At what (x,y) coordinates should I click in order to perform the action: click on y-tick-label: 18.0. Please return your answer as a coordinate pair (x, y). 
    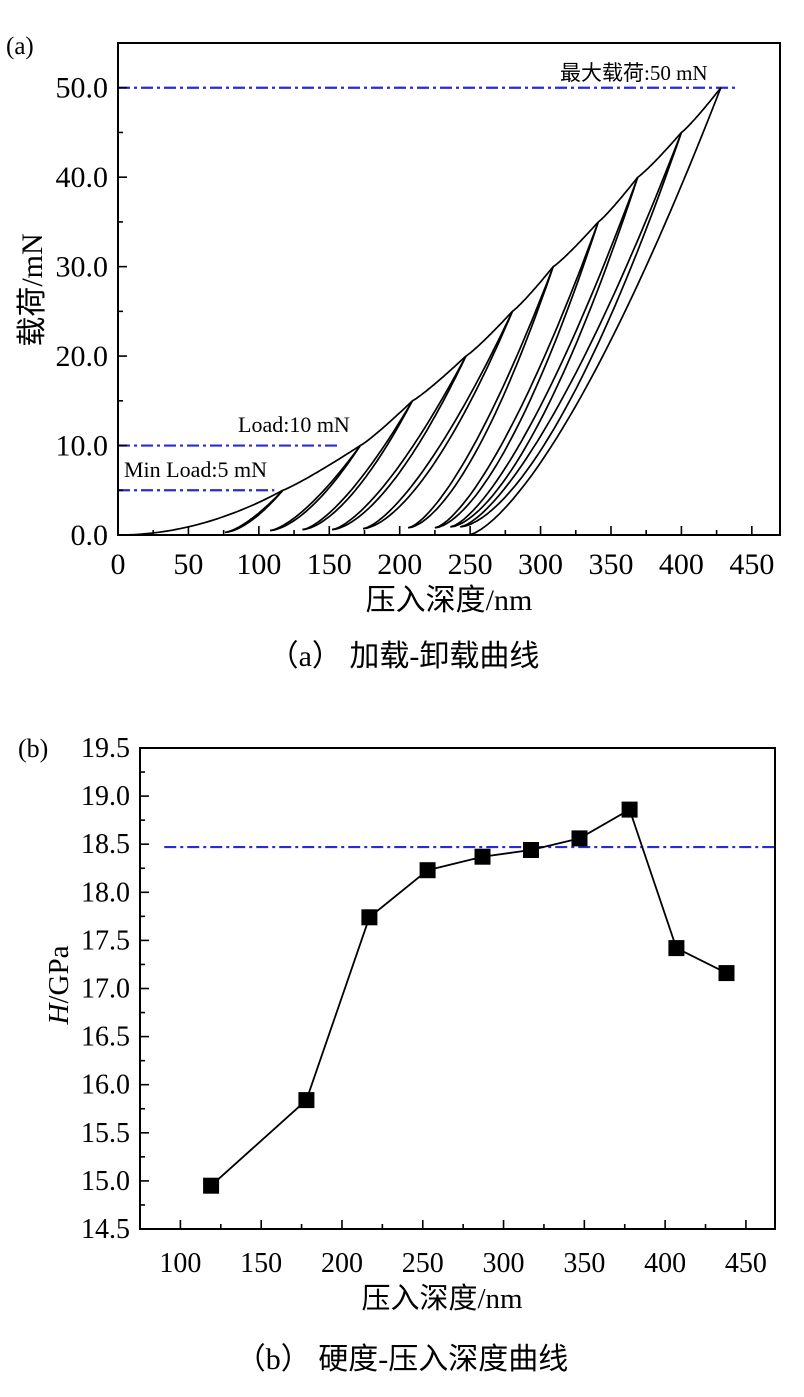
    Looking at the image, I should click on (105, 892).